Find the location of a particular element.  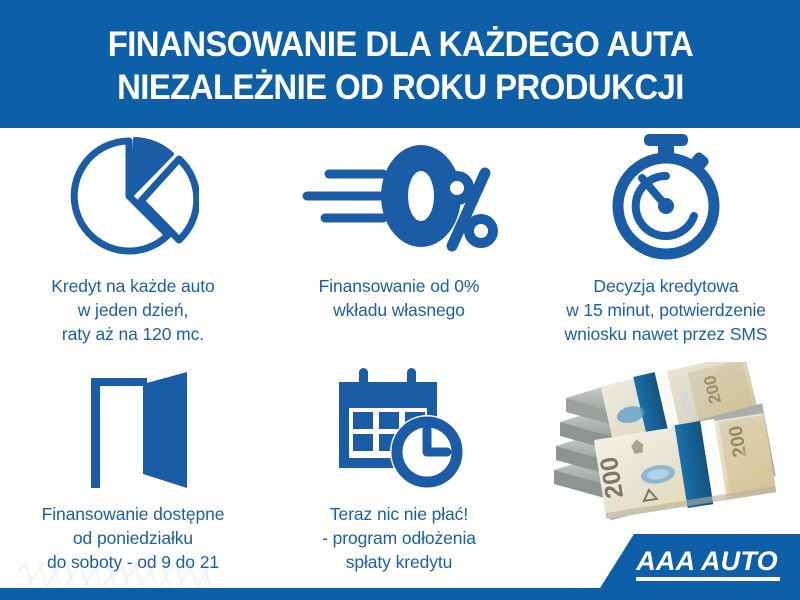

headline-line-1: FINANSOWANIE DLA KAŻDEGO AUTA is located at coordinates (400, 44).